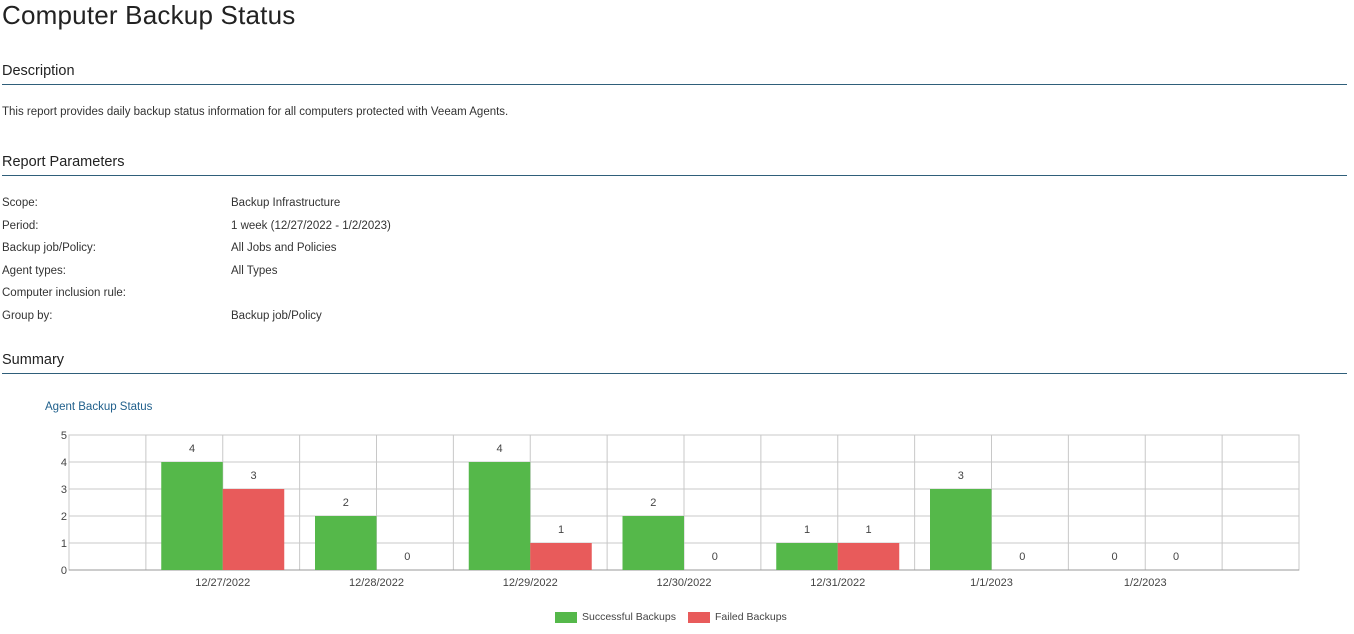 The height and width of the screenshot is (634, 1354). I want to click on y-tick-label: 4, so click(64, 463).